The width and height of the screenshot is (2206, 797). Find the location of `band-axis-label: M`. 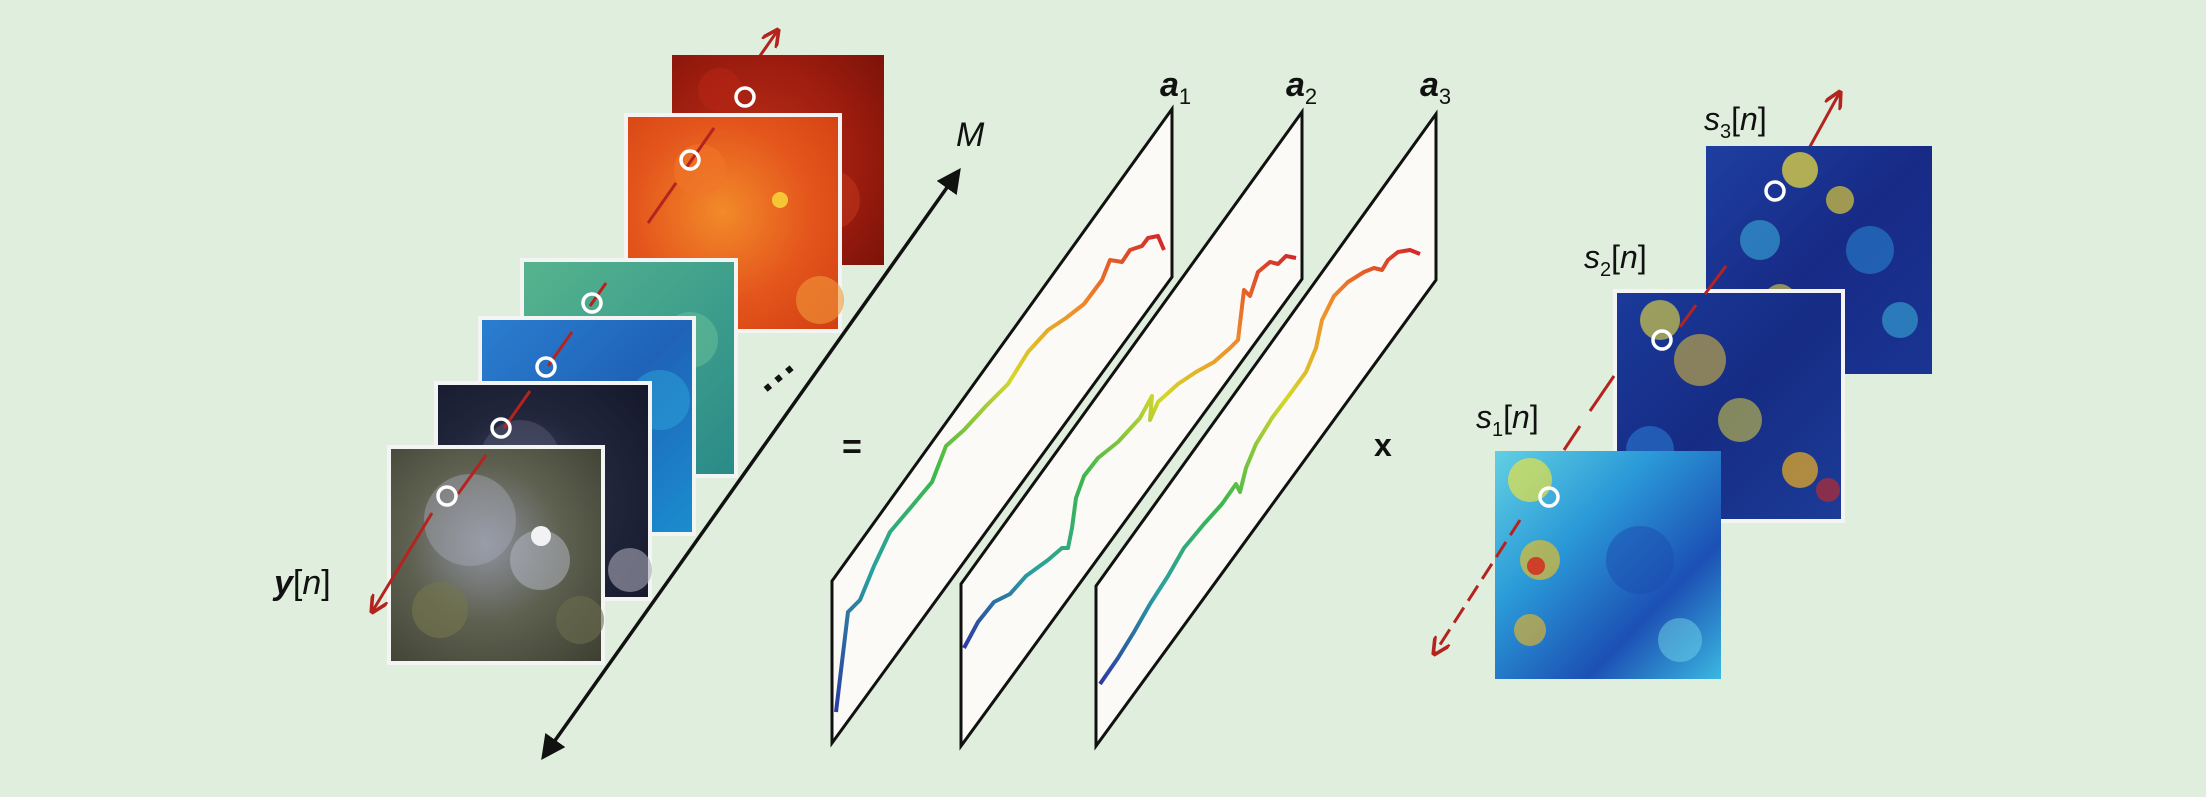

band-axis-label: M is located at coordinates (970, 135).